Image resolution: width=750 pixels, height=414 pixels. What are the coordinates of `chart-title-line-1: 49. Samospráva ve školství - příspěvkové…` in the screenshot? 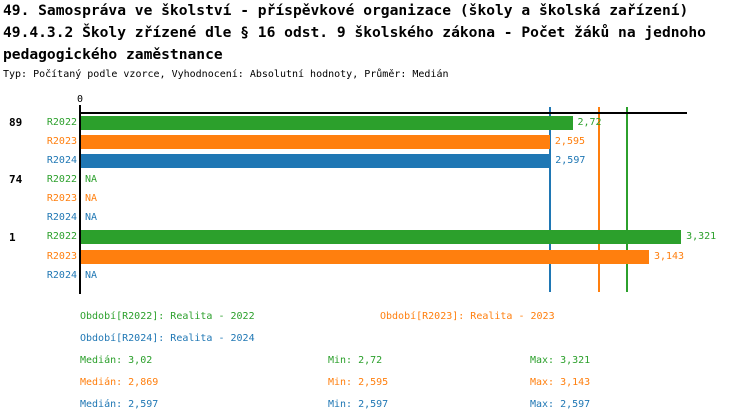 It's located at (346, 10).